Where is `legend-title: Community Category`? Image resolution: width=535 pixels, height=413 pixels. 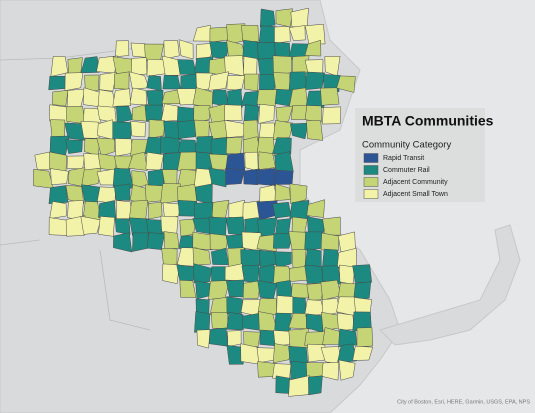 legend-title: Community Category is located at coordinates (406, 145).